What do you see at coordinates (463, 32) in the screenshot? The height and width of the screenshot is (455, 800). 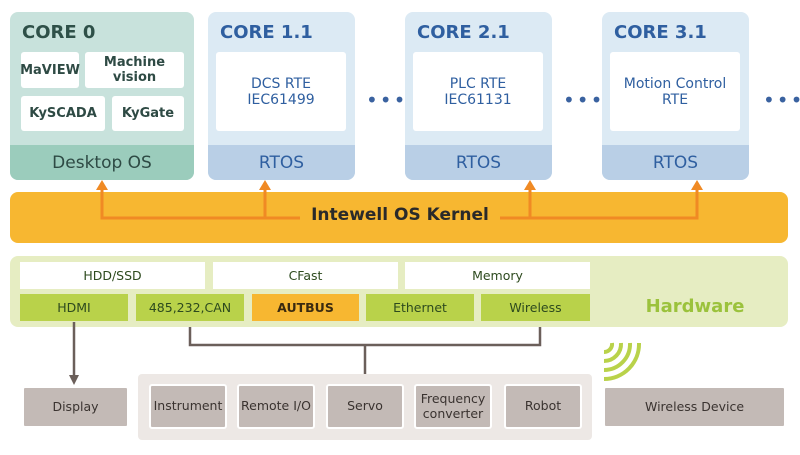 I see `core-title: CORE 2.1` at bounding box center [463, 32].